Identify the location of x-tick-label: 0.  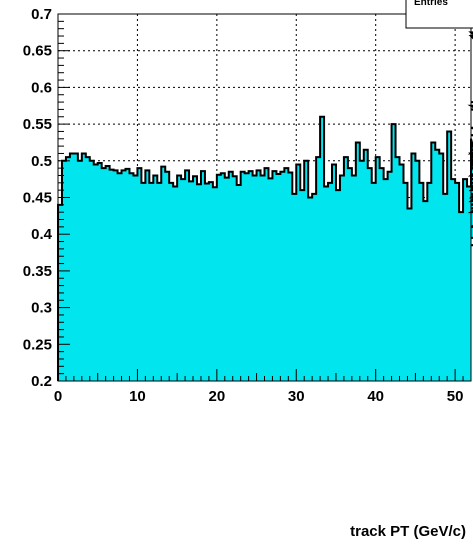
(58, 396).